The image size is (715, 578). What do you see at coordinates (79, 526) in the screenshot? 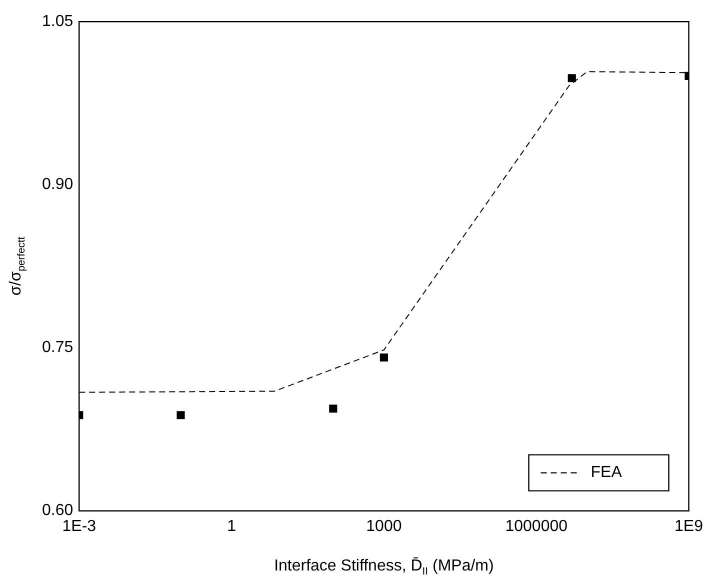
I see `x-tick-label: 1E-3` at bounding box center [79, 526].